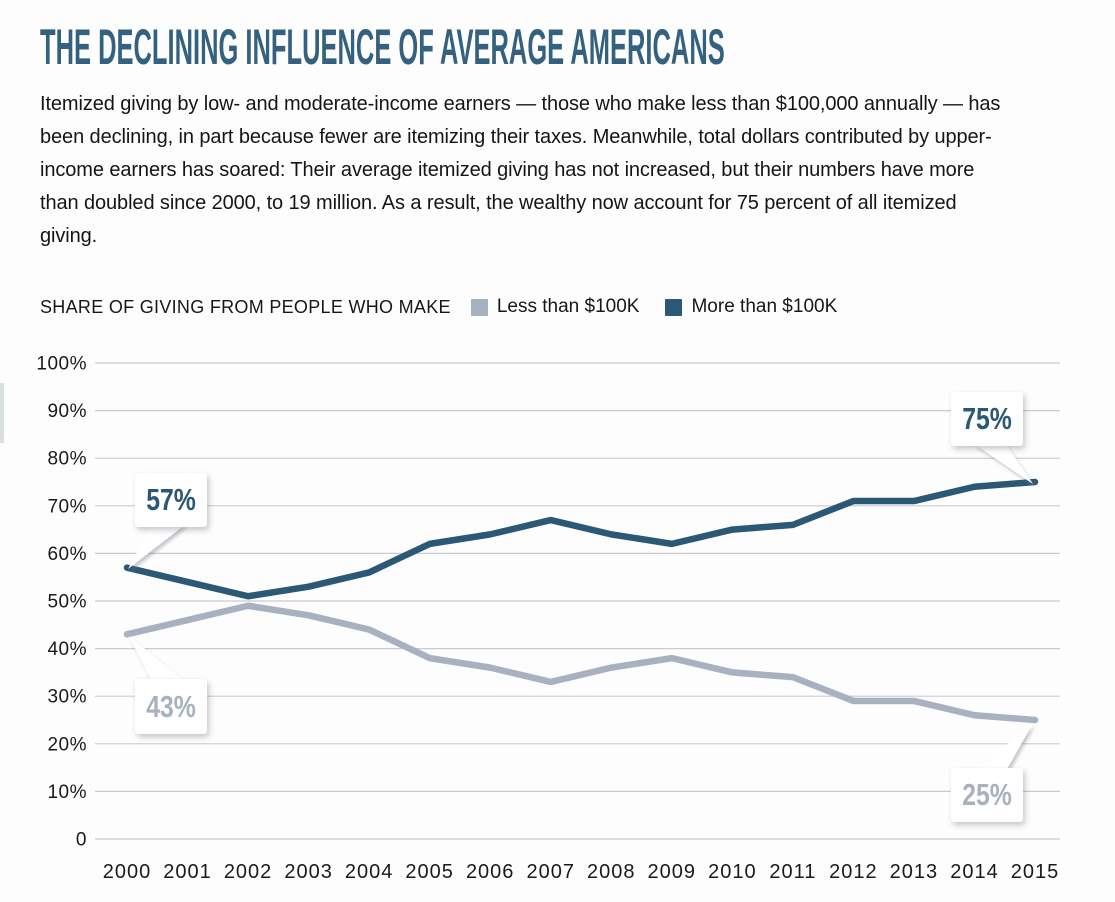 Image resolution: width=1115 pixels, height=902 pixels. Describe the element at coordinates (67, 506) in the screenshot. I see `ytick-label-70: 70%` at that location.